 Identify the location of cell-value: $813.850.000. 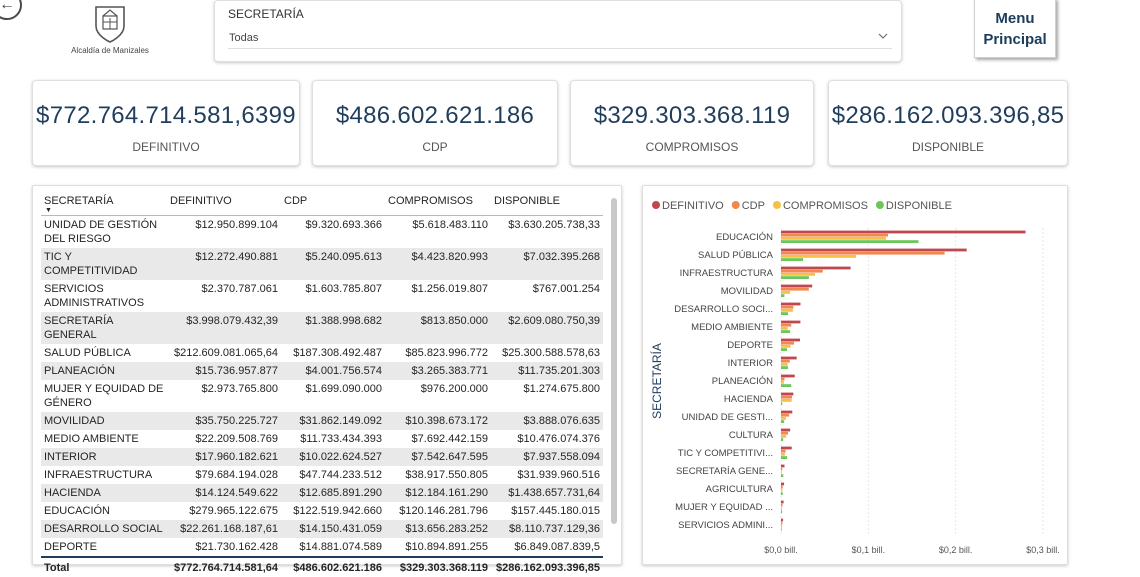
(438, 328).